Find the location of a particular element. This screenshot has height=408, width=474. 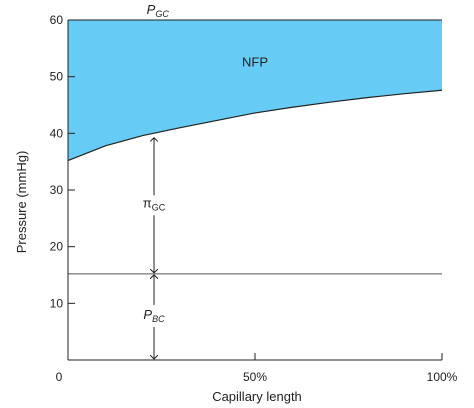

pigc-label-bg is located at coordinates (156, 205).